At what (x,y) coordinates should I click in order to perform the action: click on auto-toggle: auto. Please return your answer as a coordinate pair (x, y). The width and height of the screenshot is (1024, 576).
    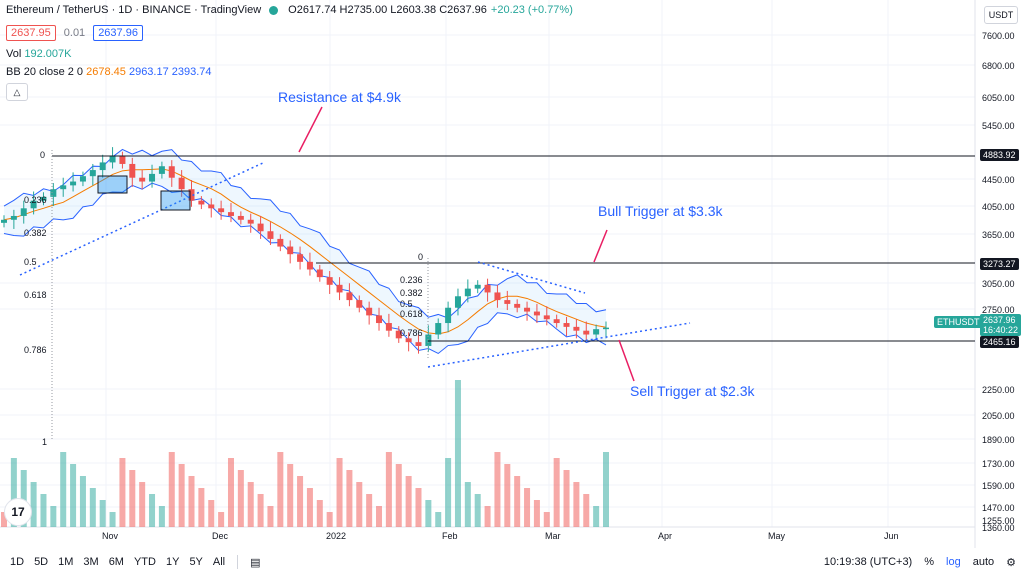
    Looking at the image, I should click on (983, 562).